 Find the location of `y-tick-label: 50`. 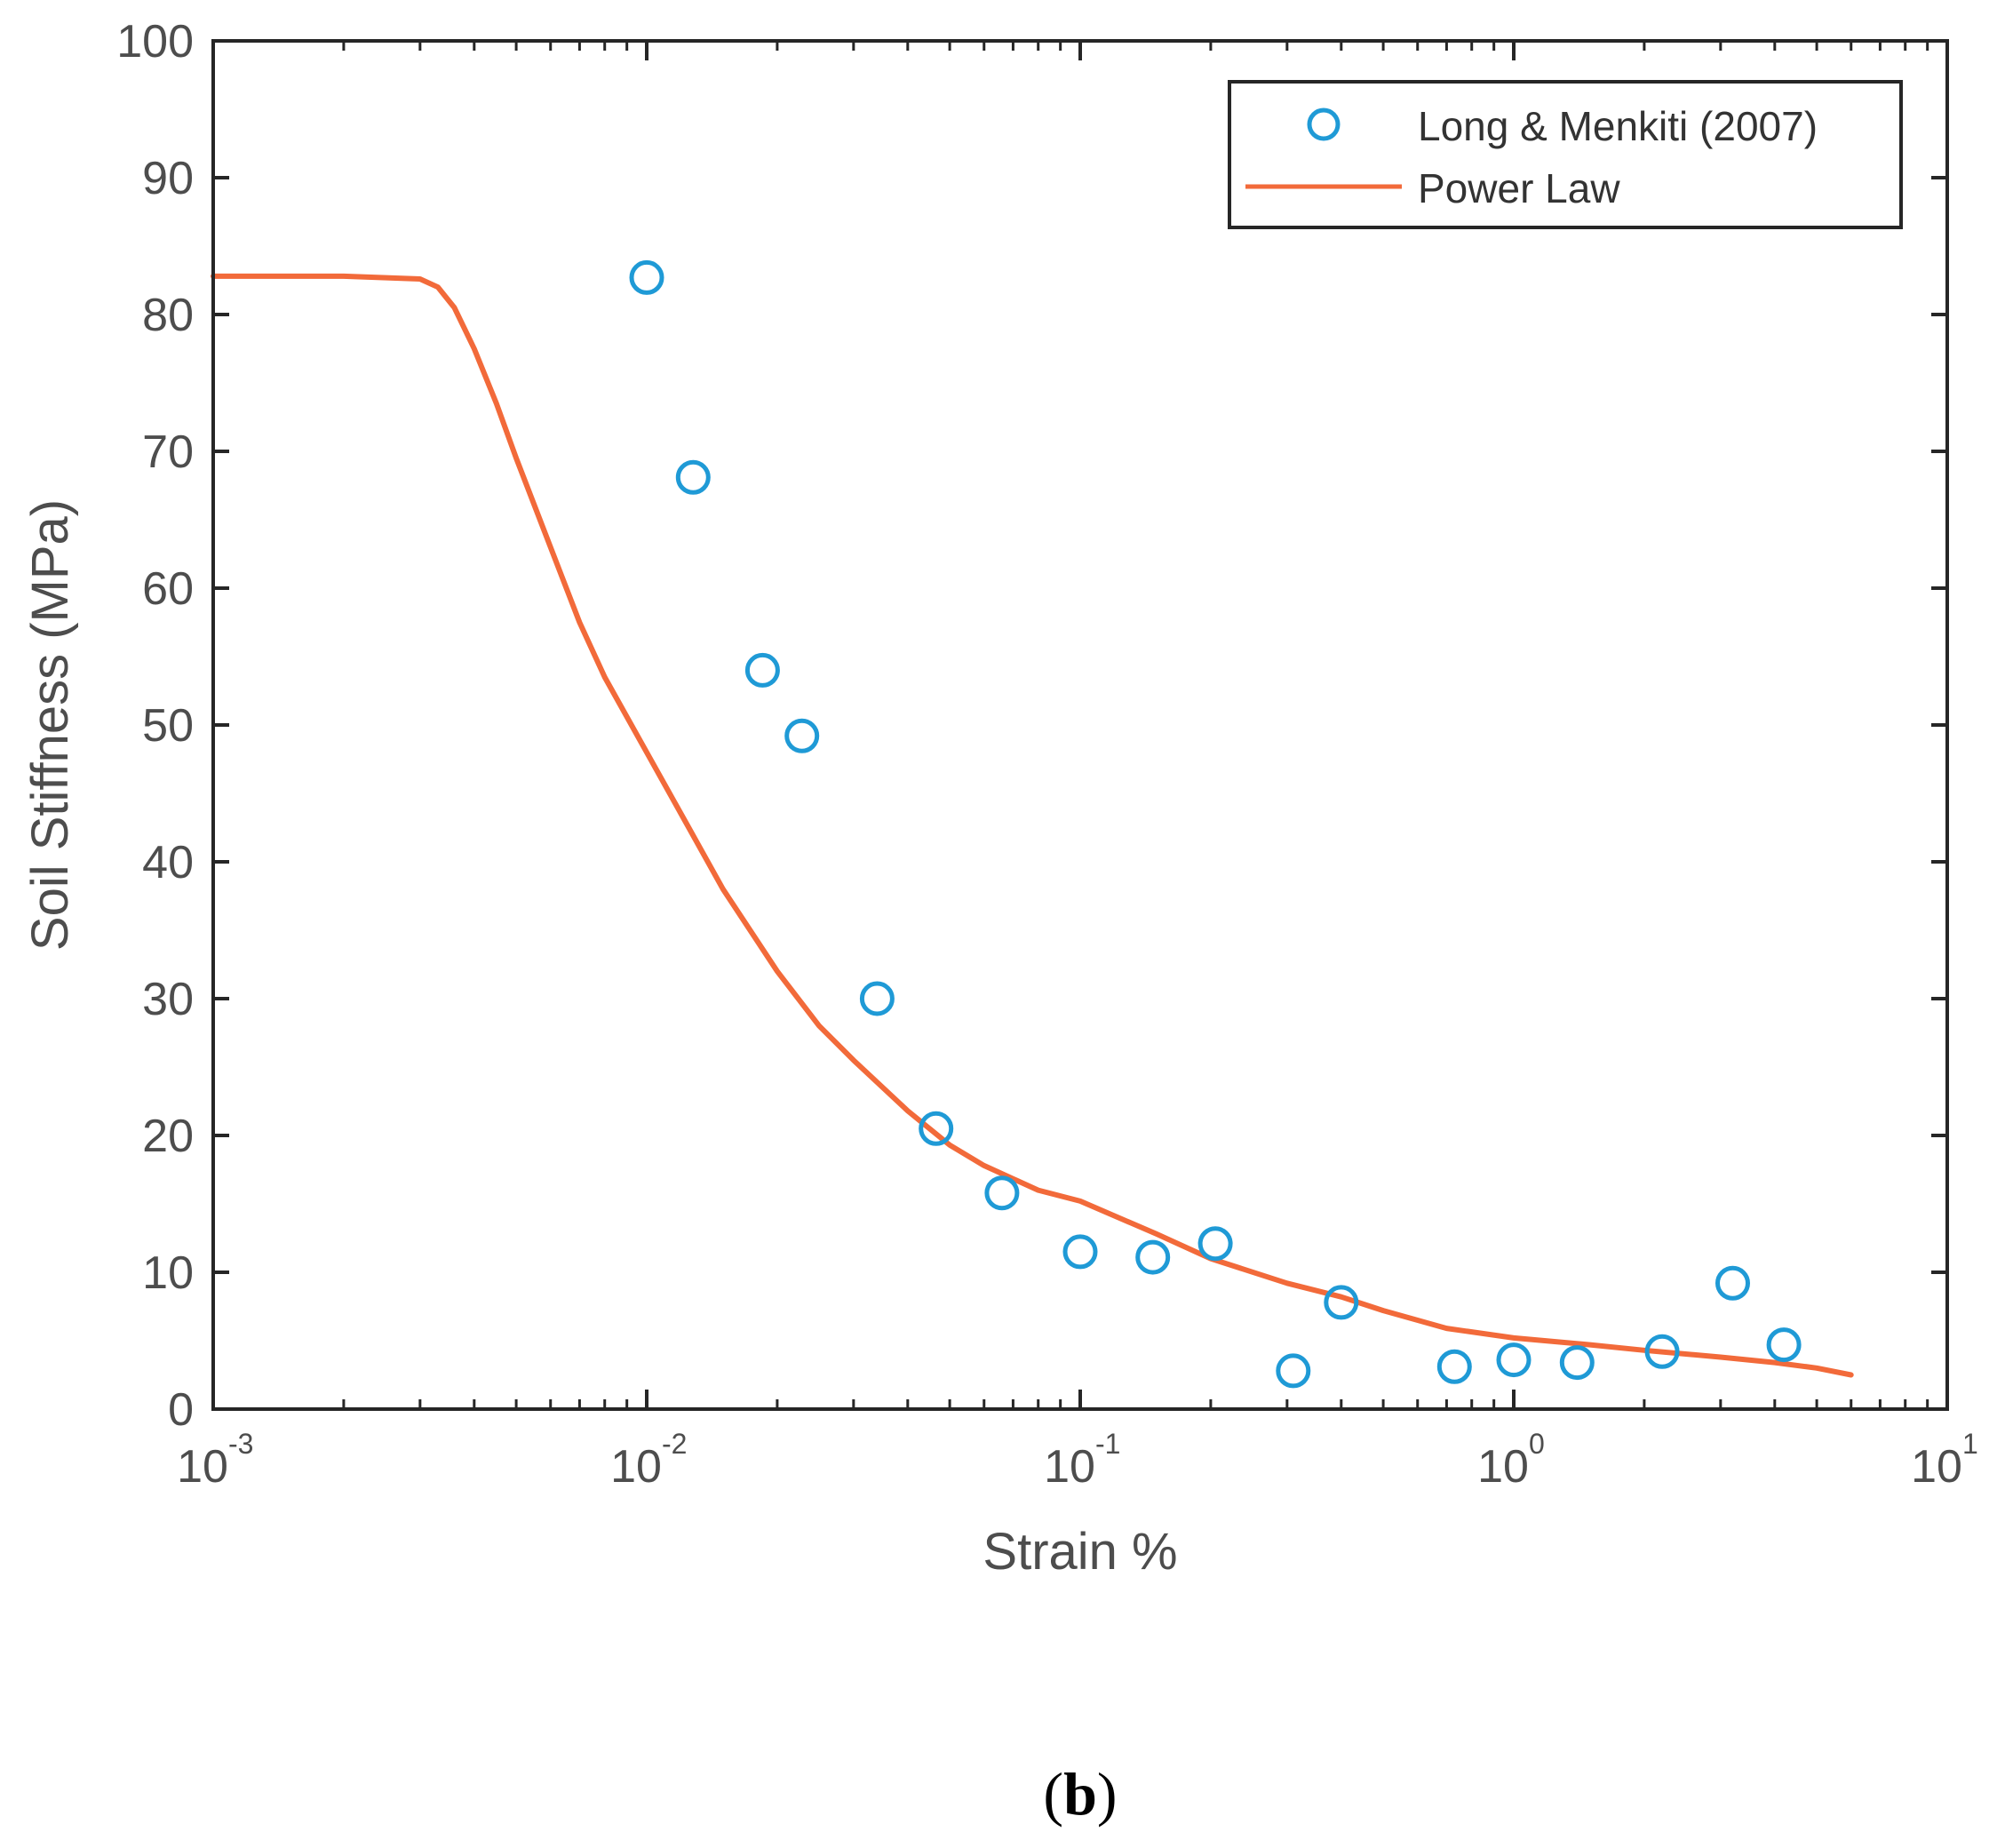

y-tick-label: 50 is located at coordinates (168, 726).